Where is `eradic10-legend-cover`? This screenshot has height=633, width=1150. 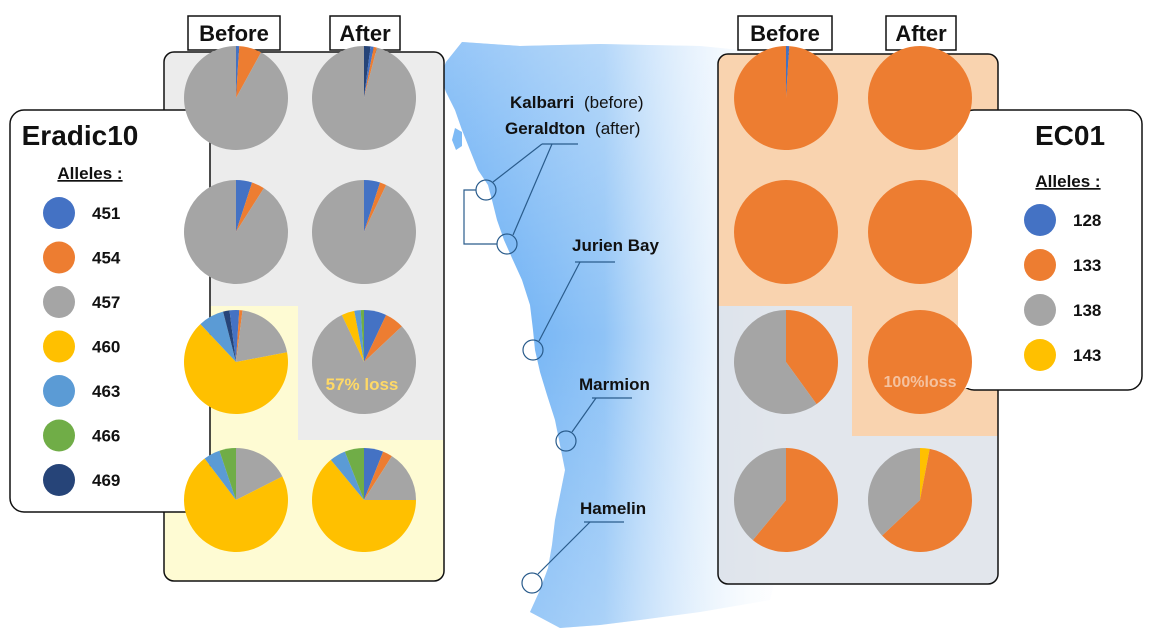
eradic10-legend-cover is located at coordinates (159, 311).